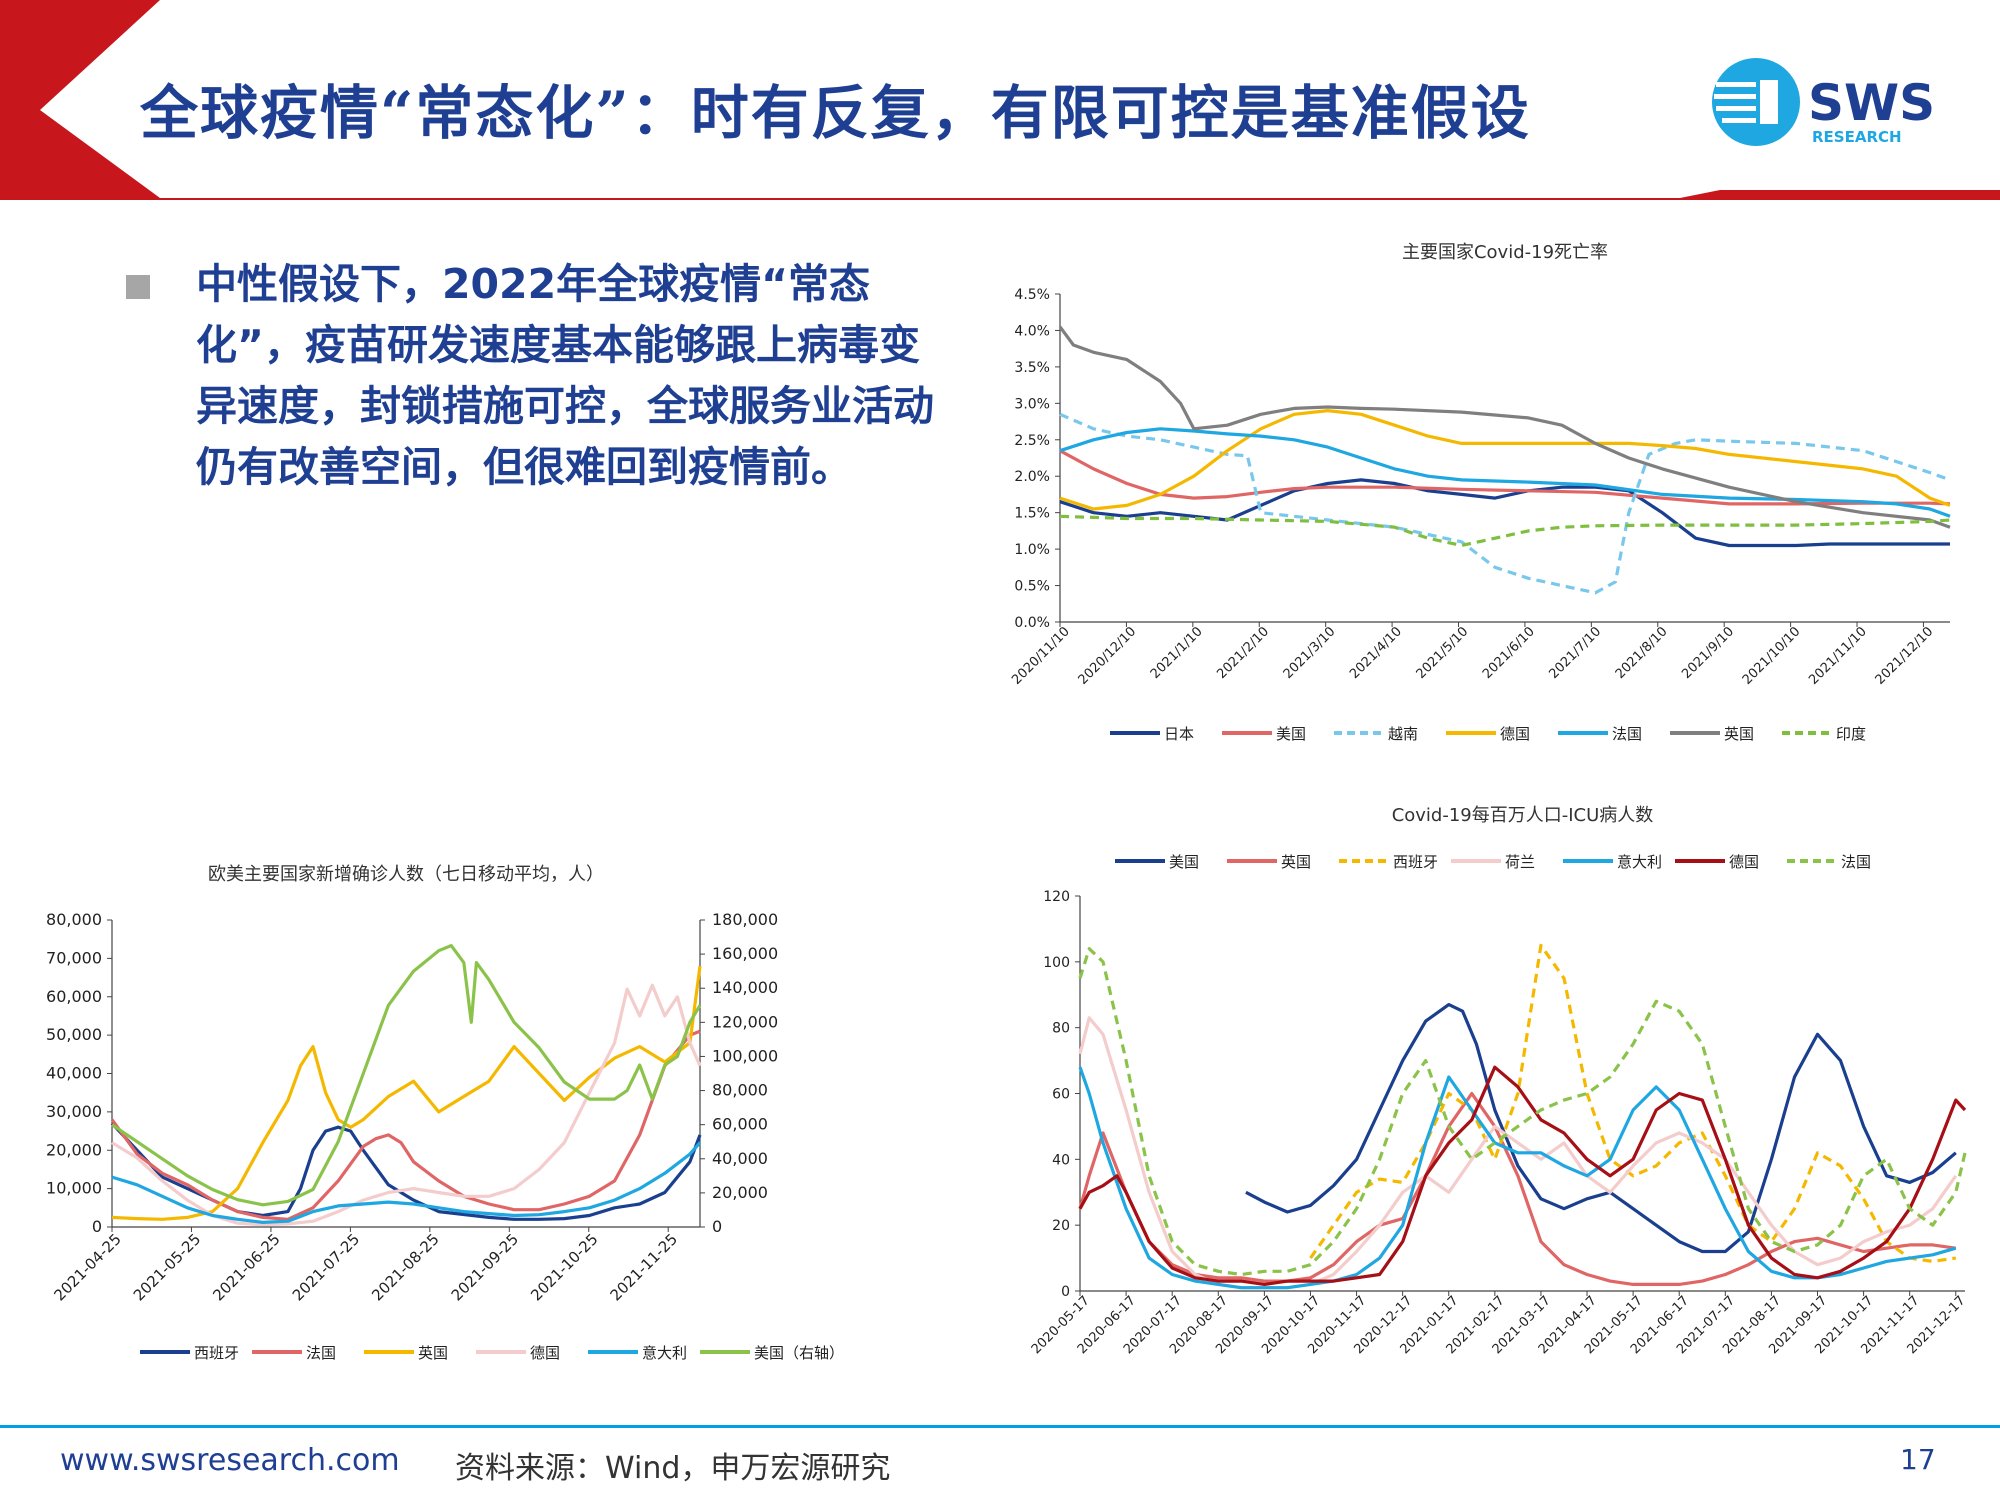 The image size is (2000, 1500). What do you see at coordinates (1032, 368) in the screenshot?
I see `y-tick-label: 3.5%` at bounding box center [1032, 368].